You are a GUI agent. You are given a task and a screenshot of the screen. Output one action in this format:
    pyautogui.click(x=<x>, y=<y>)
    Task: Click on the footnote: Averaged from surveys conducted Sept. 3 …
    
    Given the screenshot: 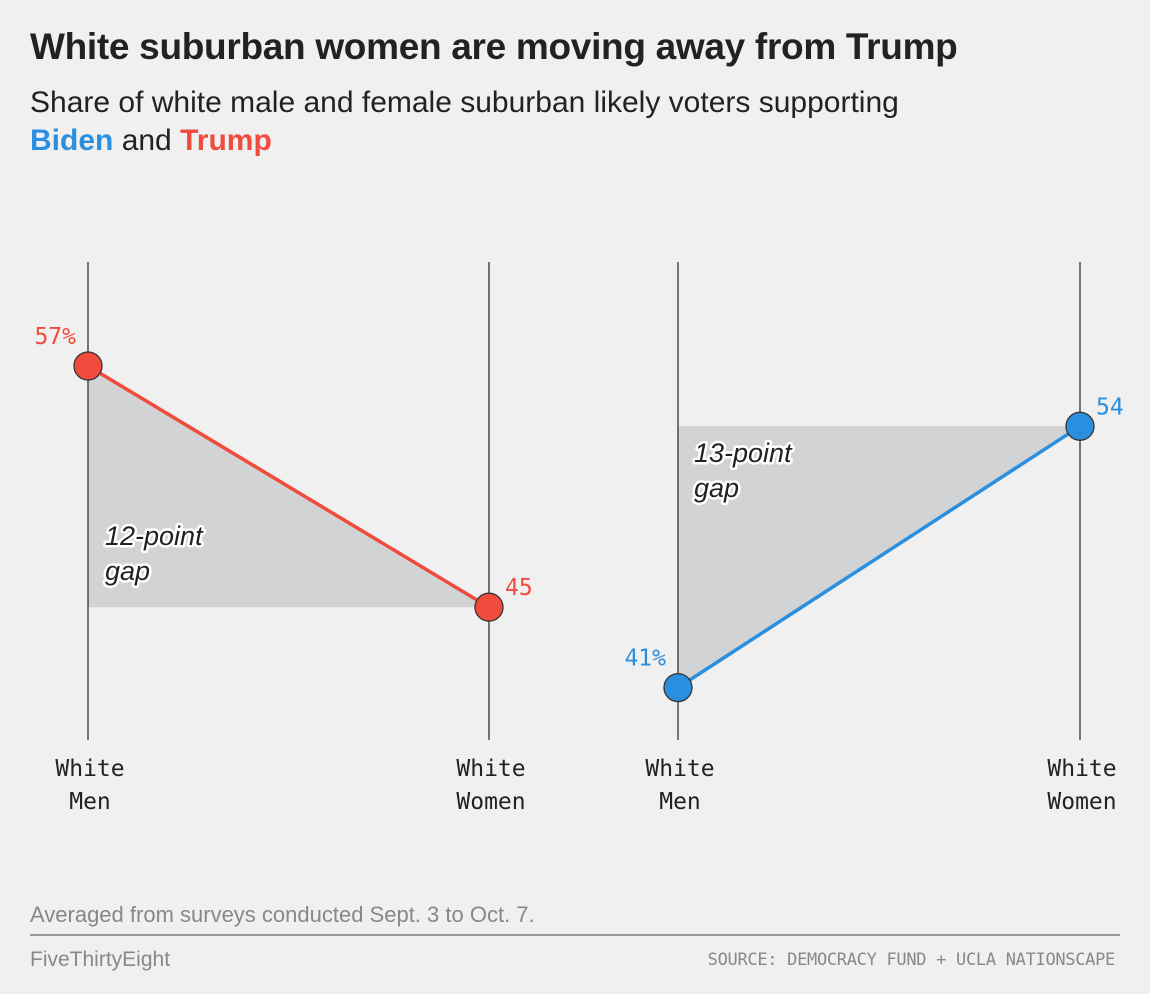 What is the action you would take?
    pyautogui.click(x=282, y=914)
    